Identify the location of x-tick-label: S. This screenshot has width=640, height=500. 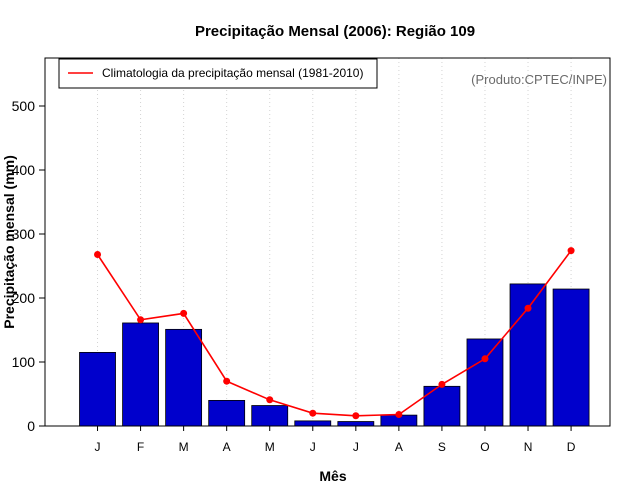
(442, 447).